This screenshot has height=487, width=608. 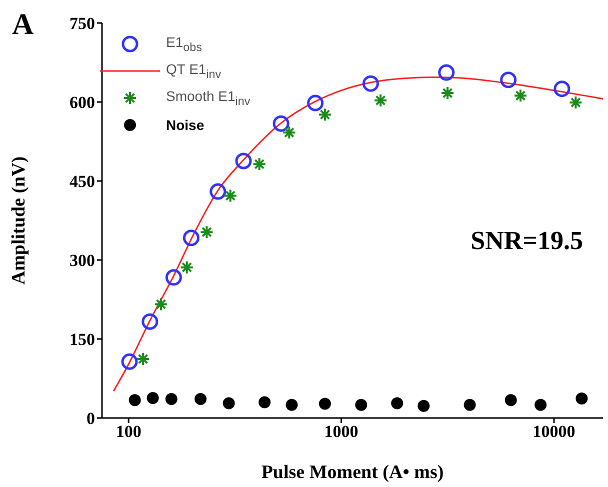 I want to click on x-tick-label: 1000, so click(x=341, y=432).